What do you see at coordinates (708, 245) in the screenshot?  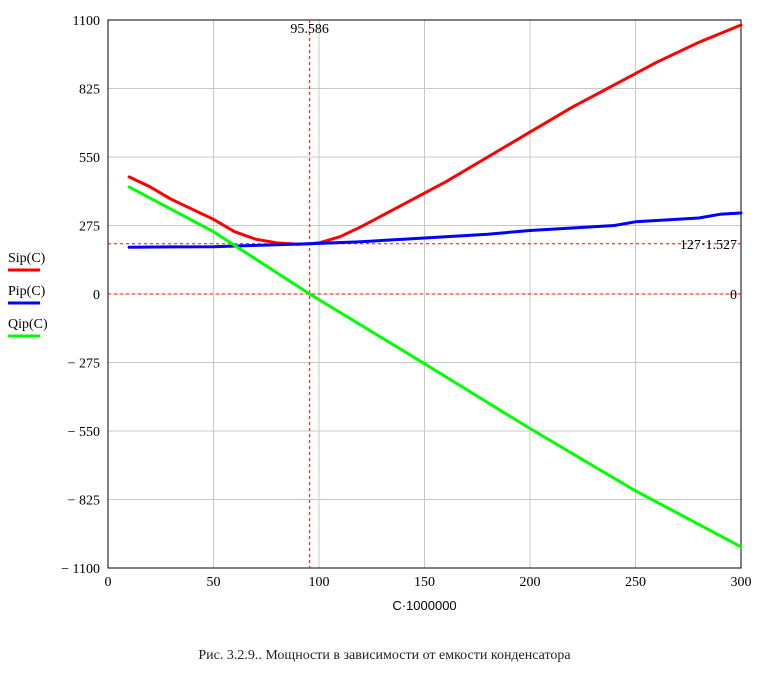 I see `marker-y-label: 127·1.527` at bounding box center [708, 245].